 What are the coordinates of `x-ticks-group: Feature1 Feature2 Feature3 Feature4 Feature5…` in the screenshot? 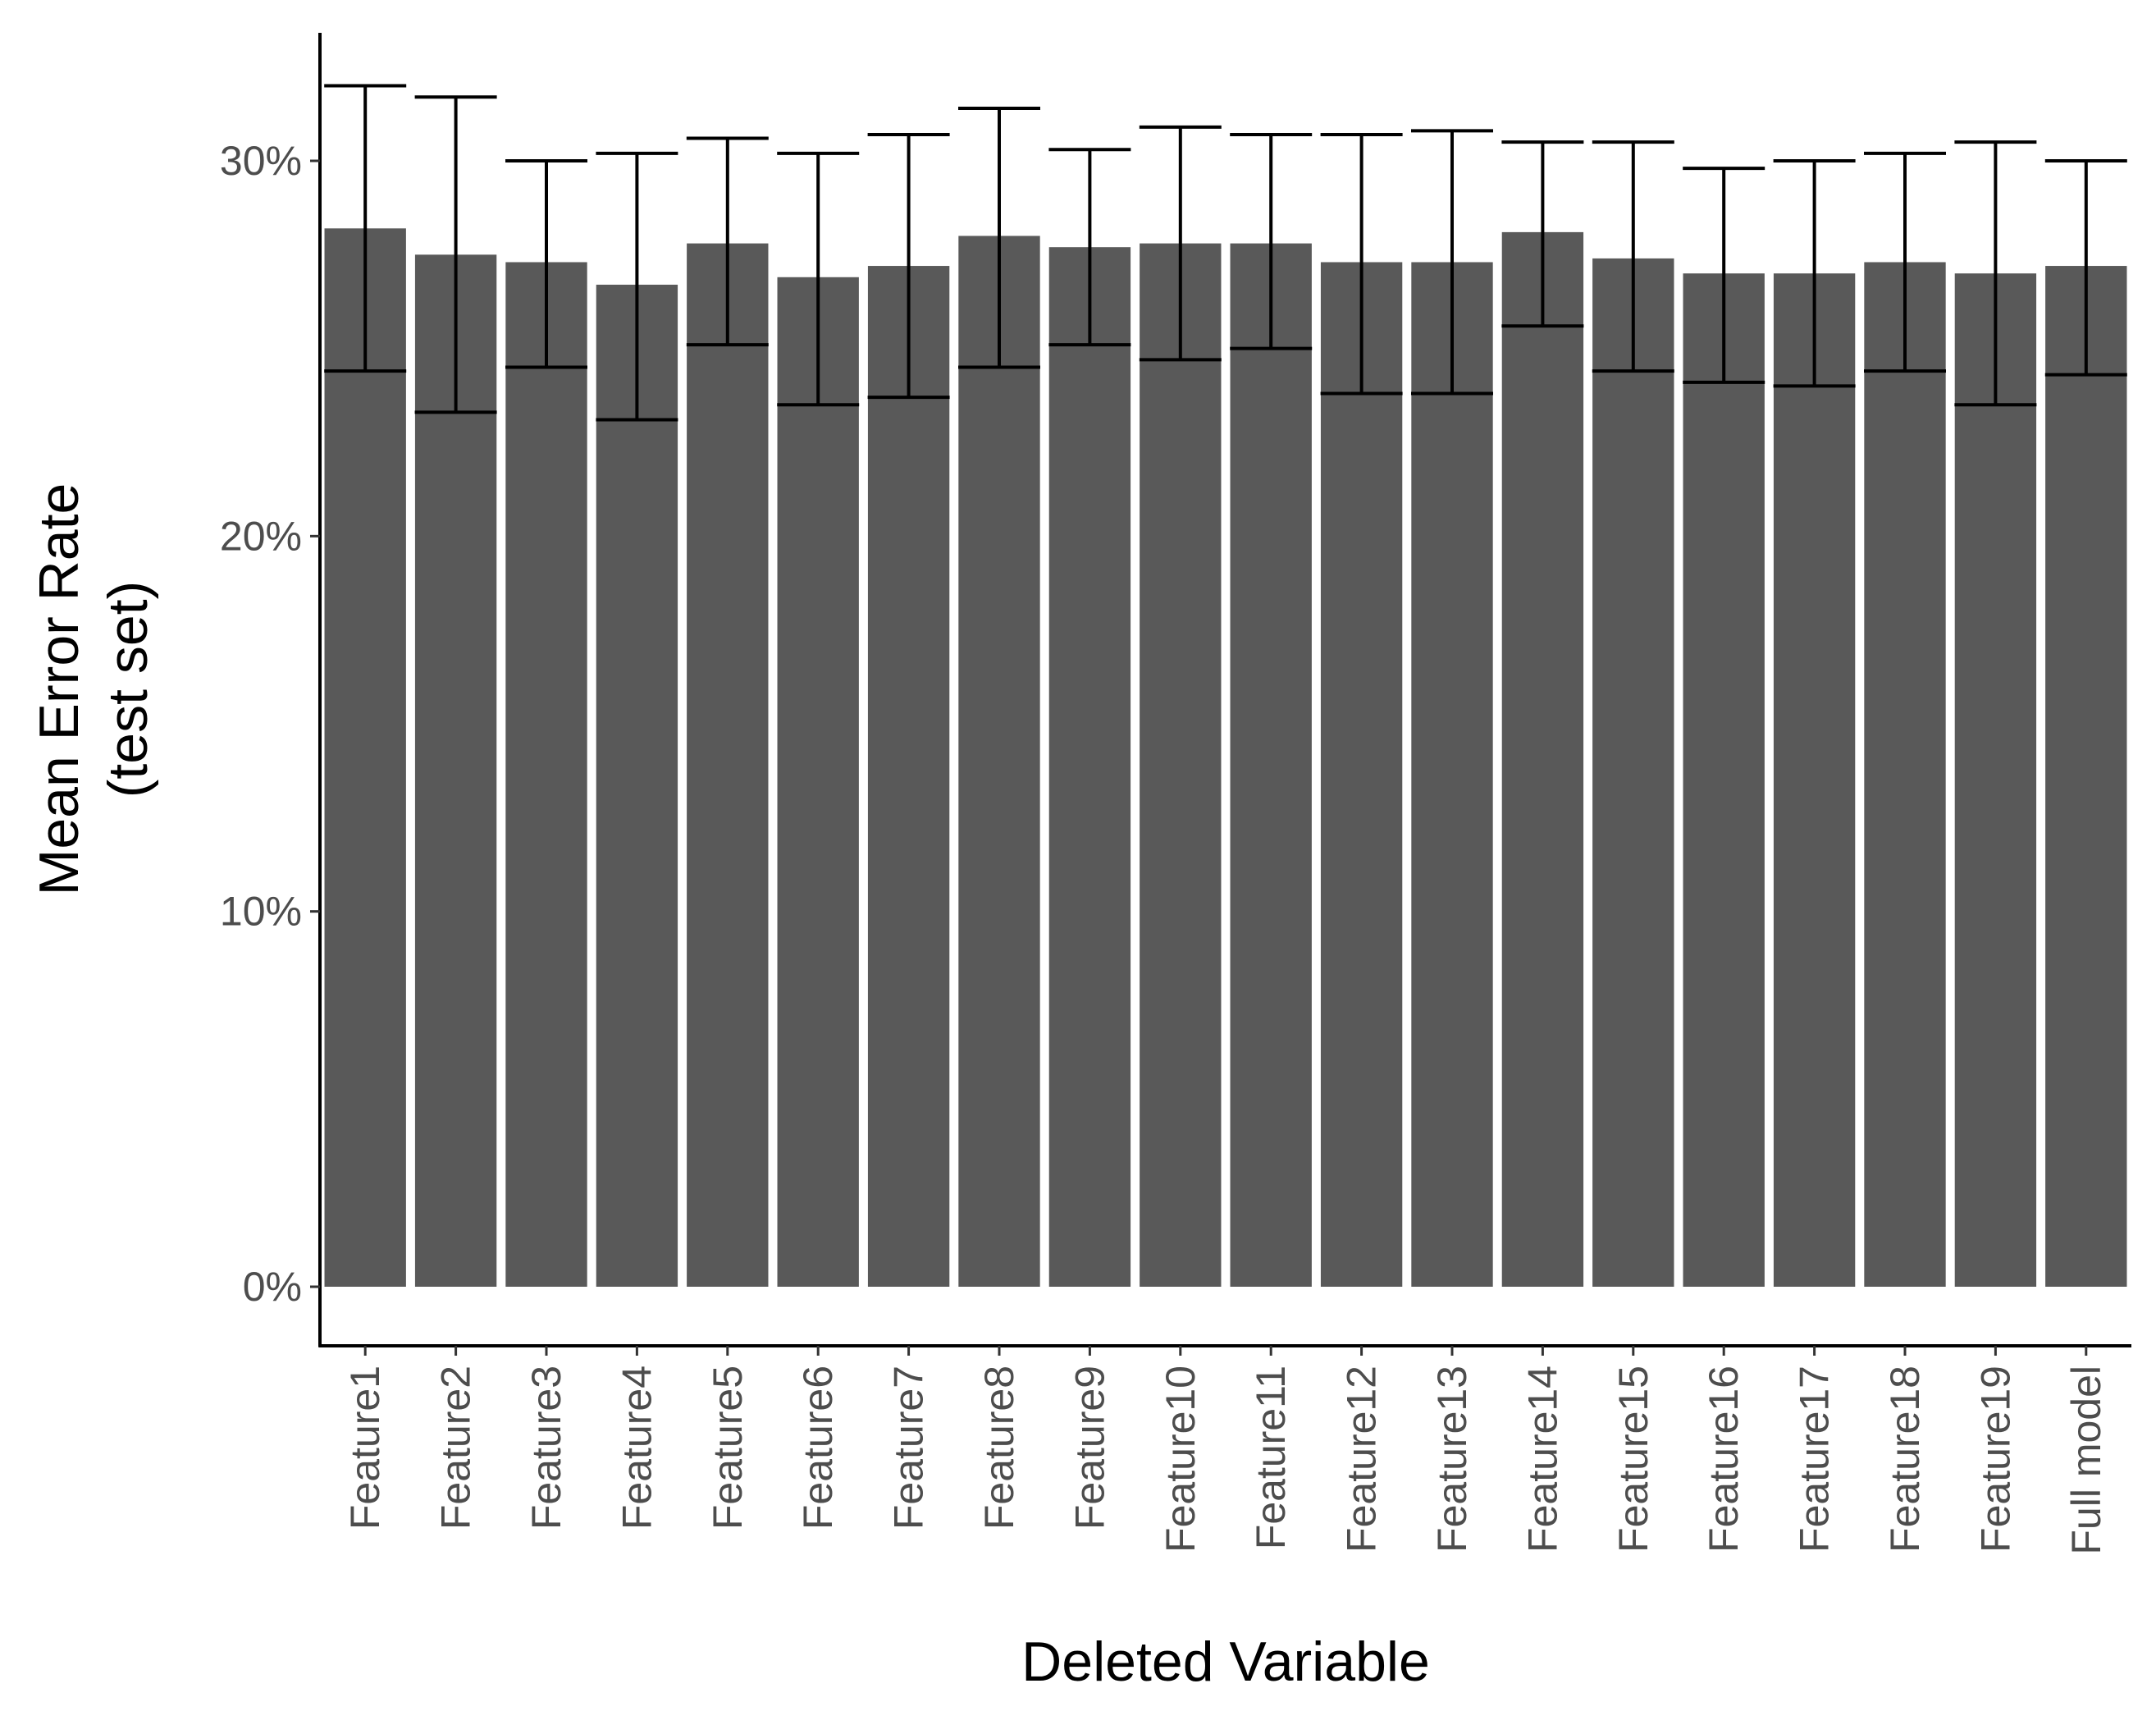 It's located at (1225, 1450).